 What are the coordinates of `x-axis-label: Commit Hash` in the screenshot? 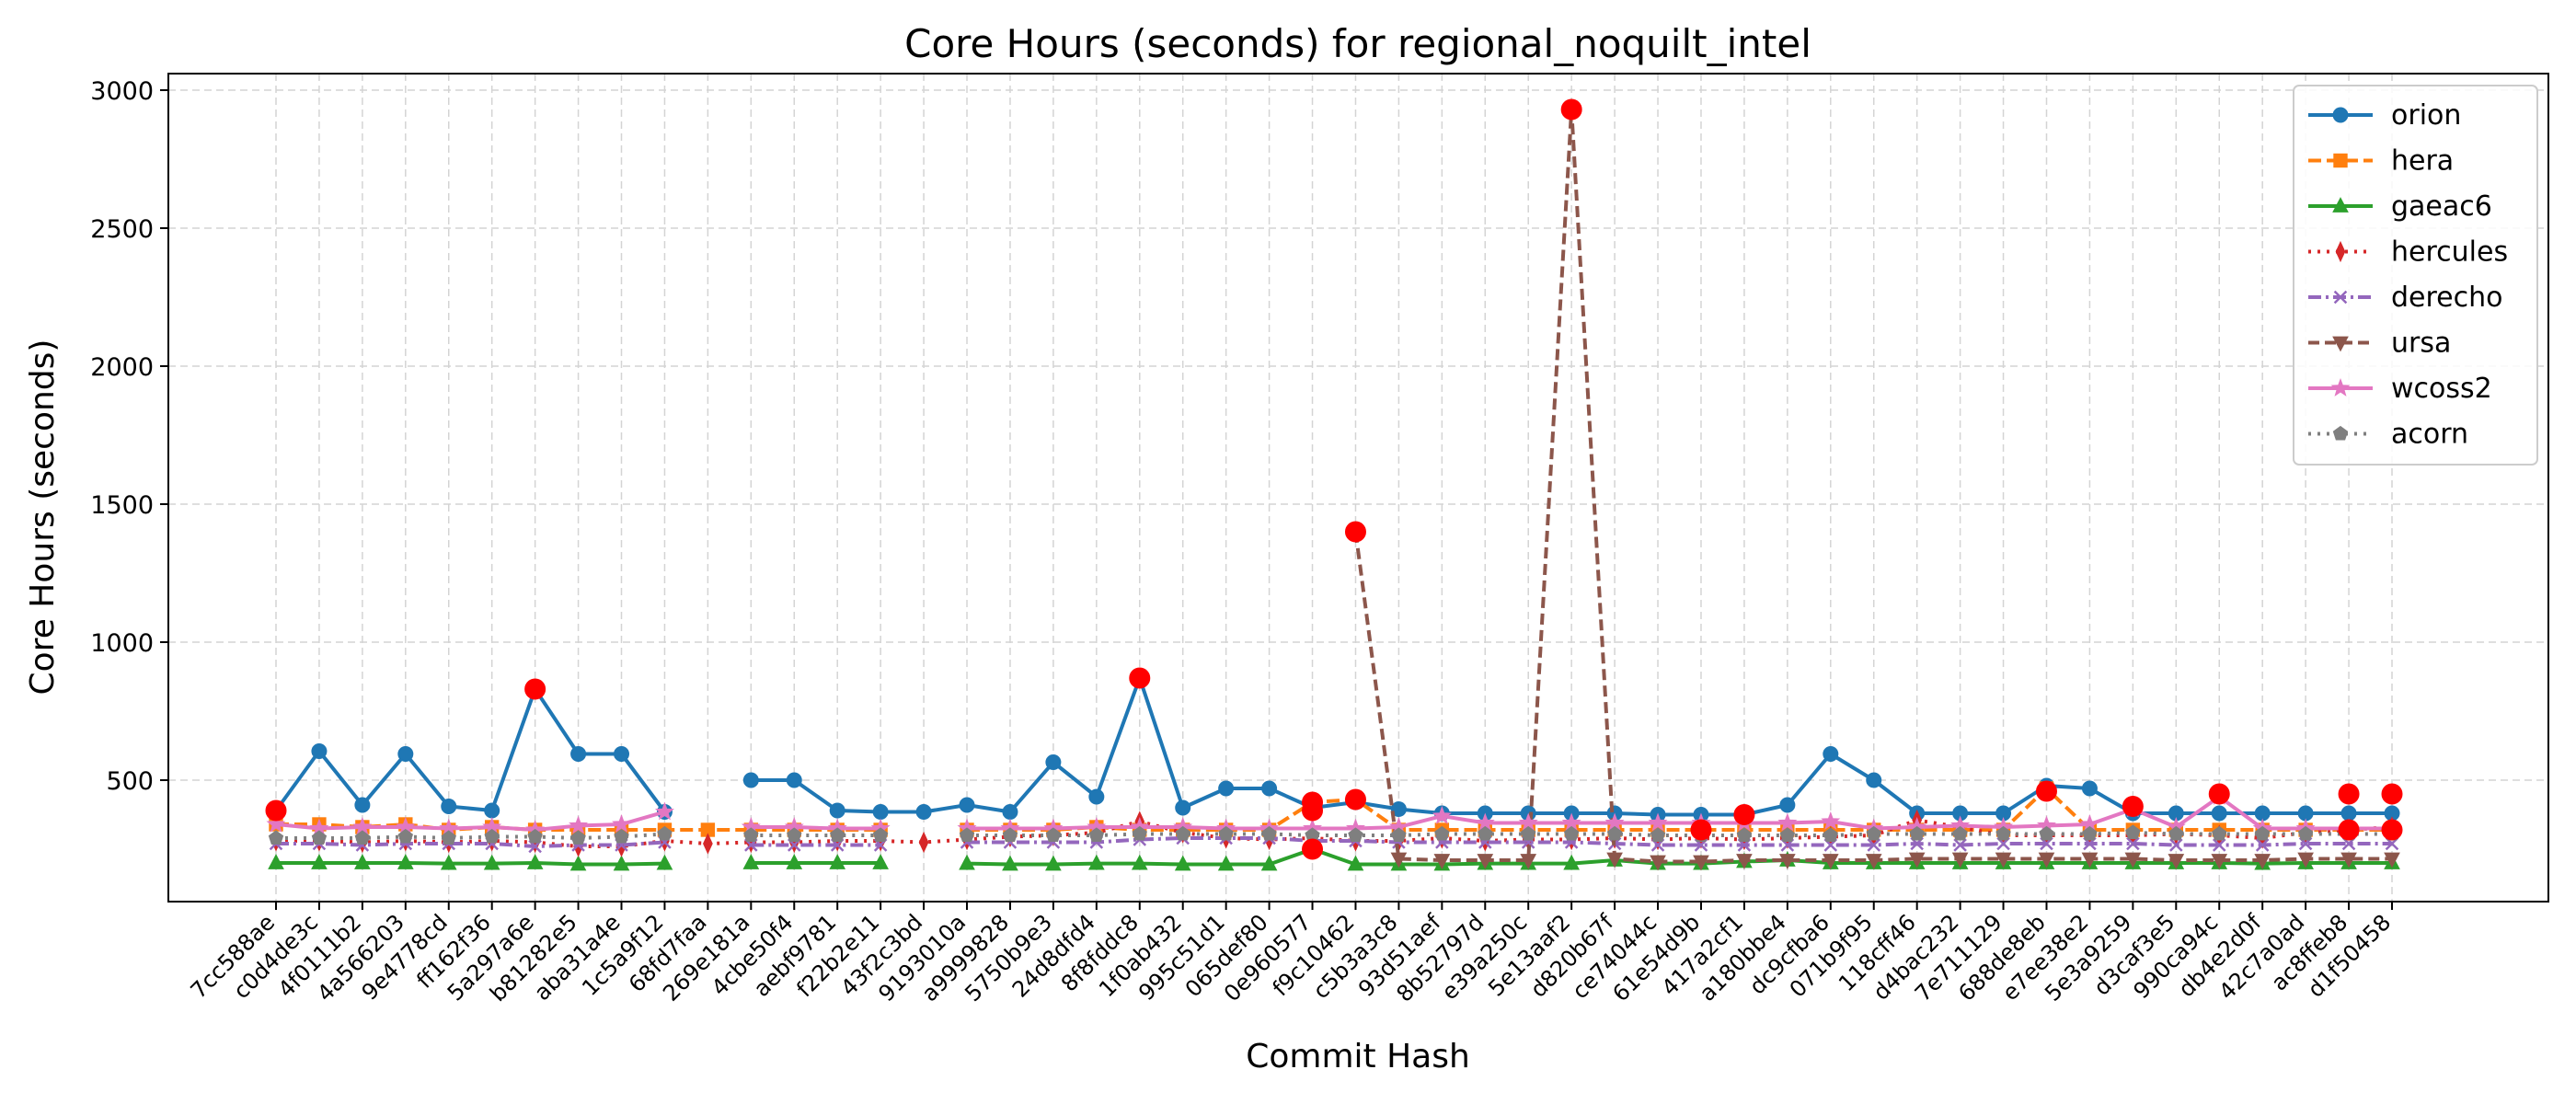 It's located at (1358, 1056).